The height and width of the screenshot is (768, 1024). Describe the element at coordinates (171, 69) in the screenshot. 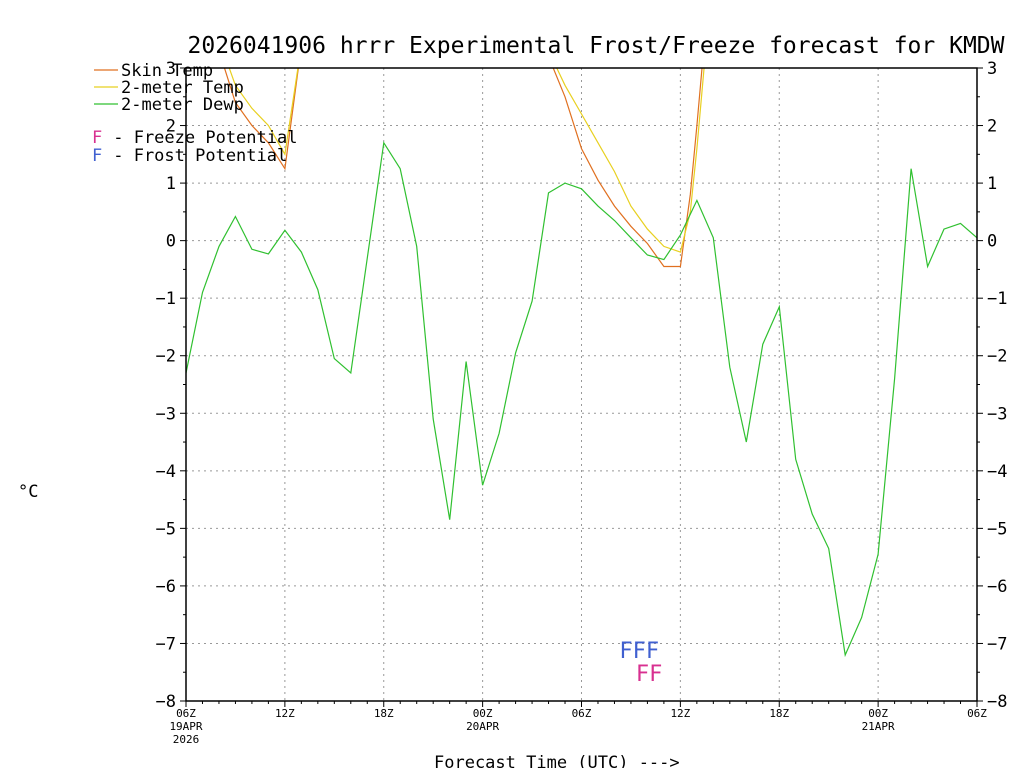

I see `y-tick-label-left: 3` at that location.